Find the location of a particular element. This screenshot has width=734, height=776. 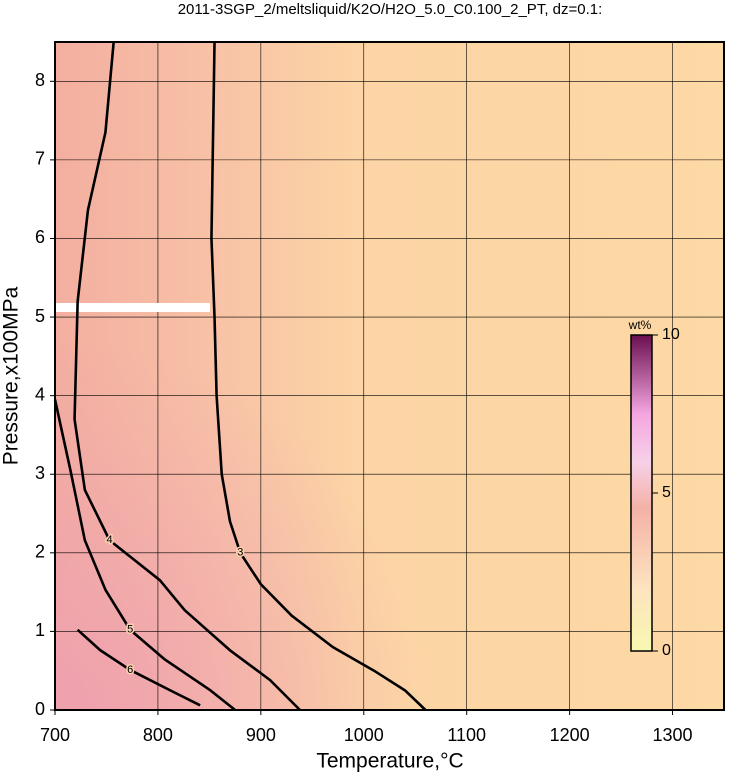

y-tick-label: 2 is located at coordinates (40, 552).